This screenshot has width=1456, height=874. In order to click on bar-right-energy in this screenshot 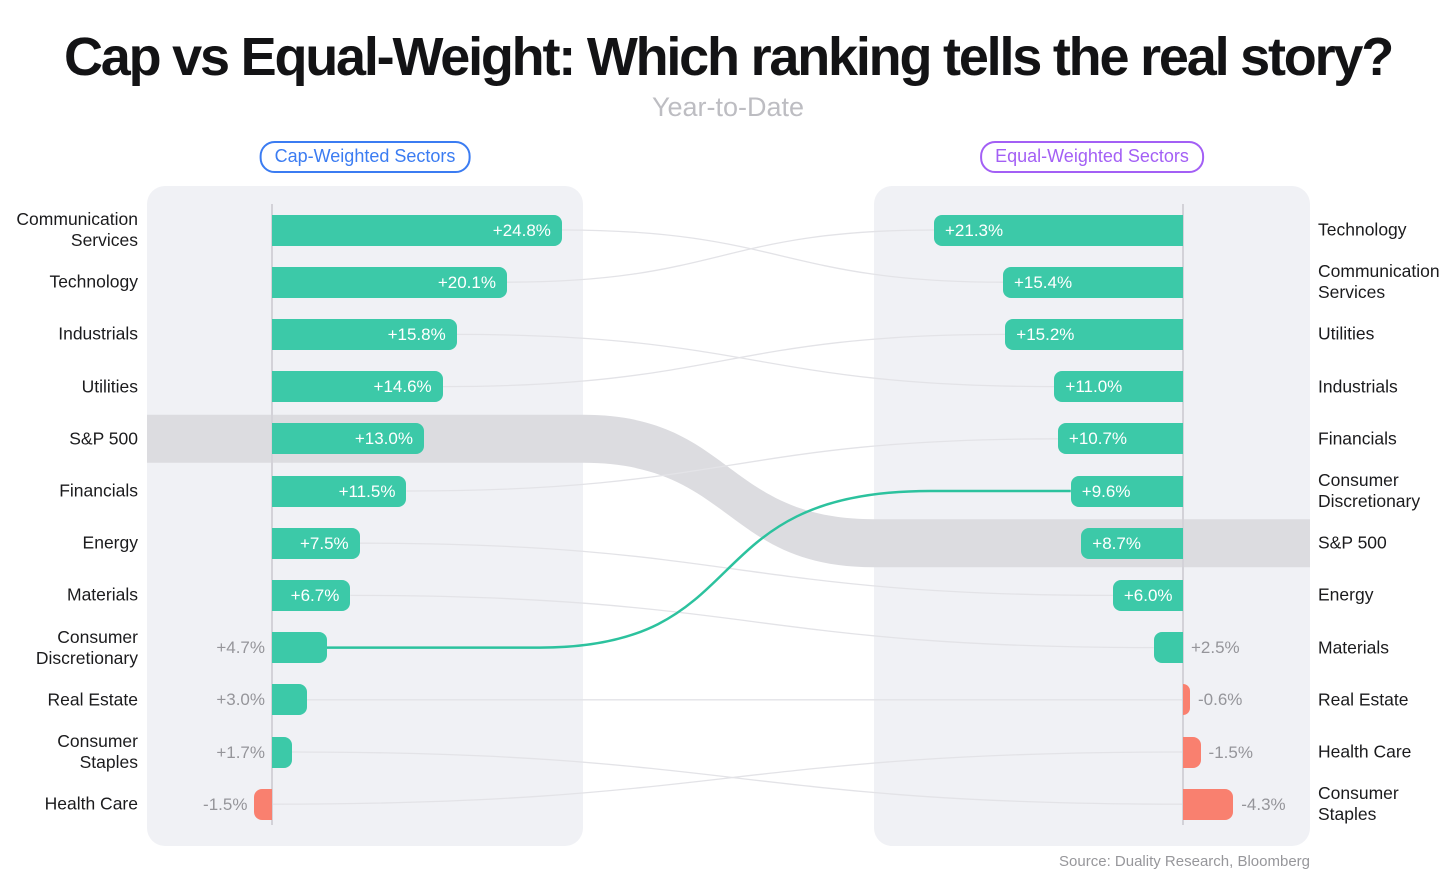, I will do `click(1147, 595)`.